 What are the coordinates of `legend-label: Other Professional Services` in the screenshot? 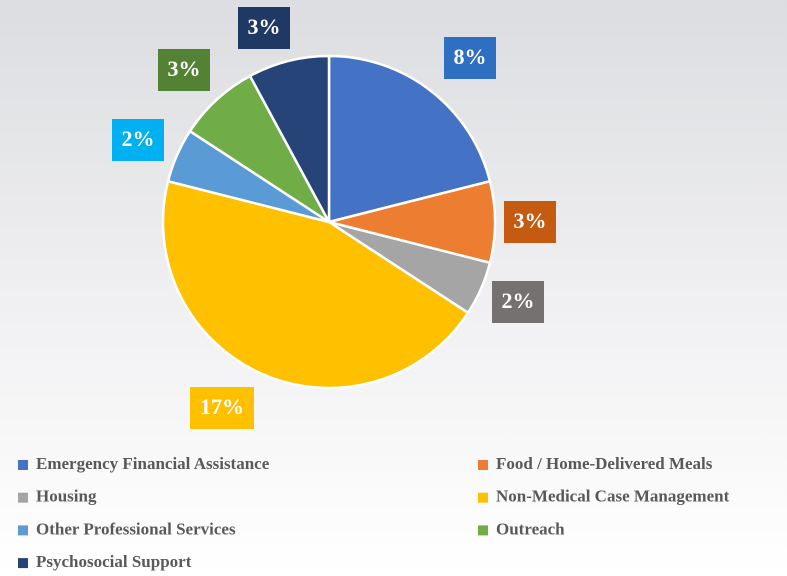 It's located at (136, 528).